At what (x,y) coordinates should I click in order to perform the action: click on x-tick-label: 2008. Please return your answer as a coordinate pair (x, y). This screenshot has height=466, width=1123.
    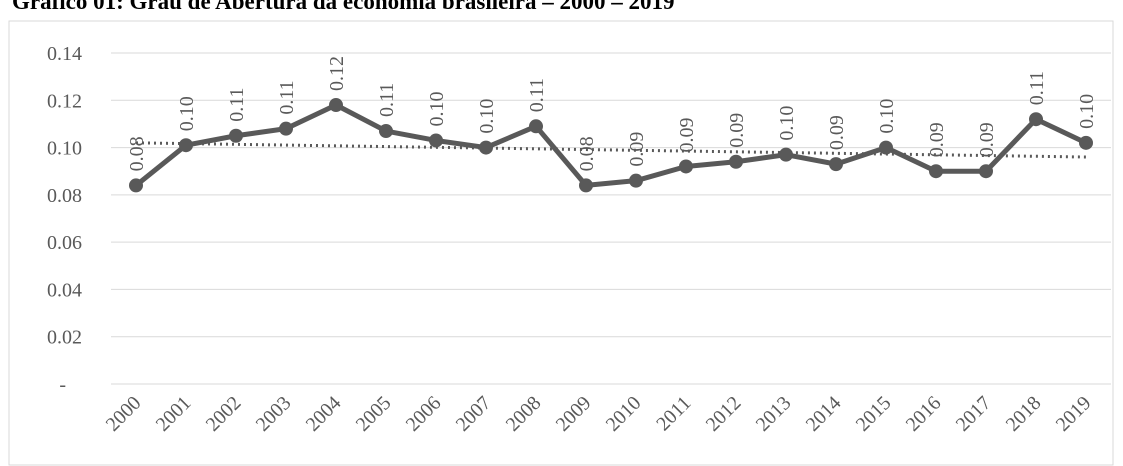
    Looking at the image, I should click on (524, 414).